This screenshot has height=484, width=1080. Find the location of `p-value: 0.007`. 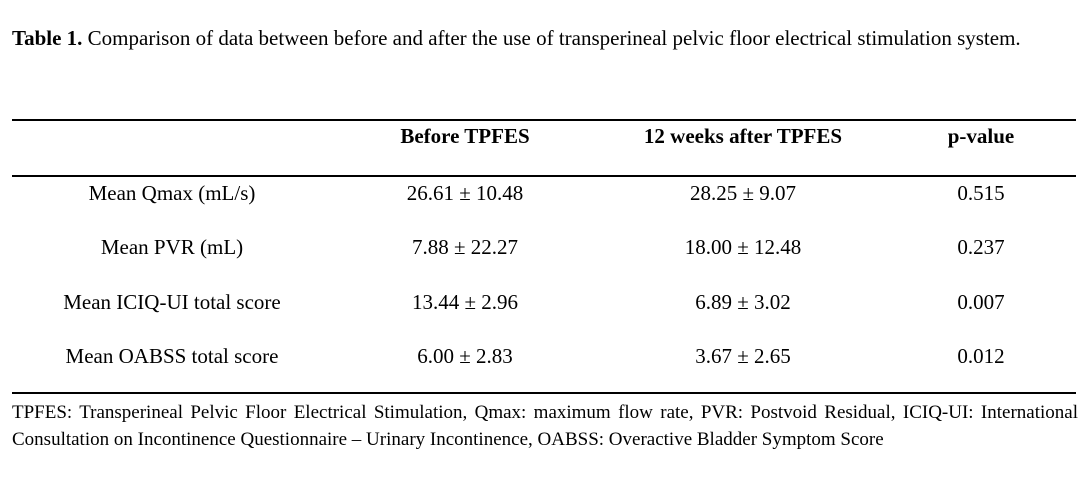

p-value: 0.007 is located at coordinates (981, 302).